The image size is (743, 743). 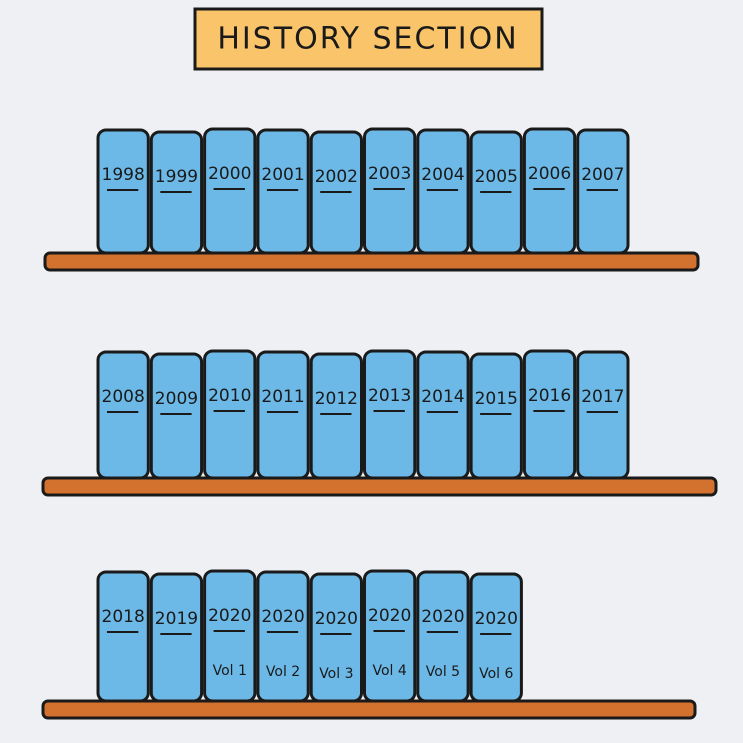 What do you see at coordinates (282, 397) in the screenshot?
I see `book-label: 2011` at bounding box center [282, 397].